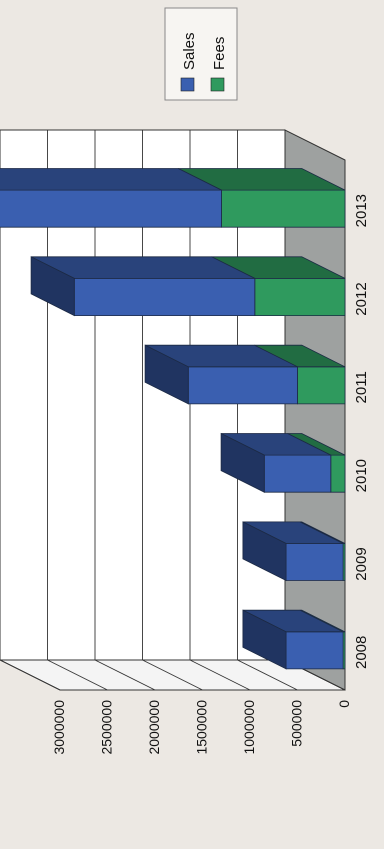  I want to click on legend-box, so click(201, 54).